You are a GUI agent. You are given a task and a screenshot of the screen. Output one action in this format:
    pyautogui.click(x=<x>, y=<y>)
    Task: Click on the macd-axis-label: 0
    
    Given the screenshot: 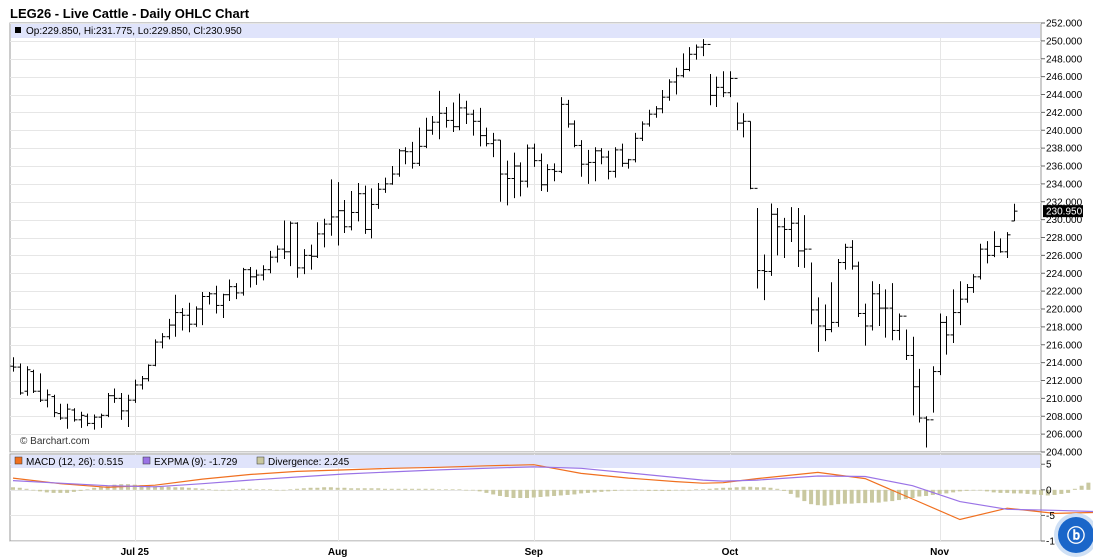 What is the action you would take?
    pyautogui.click(x=1049, y=490)
    